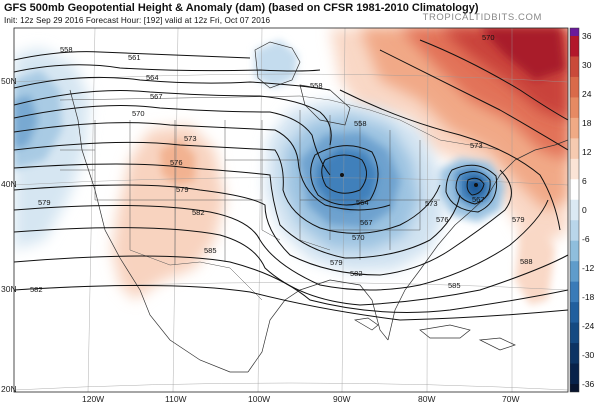  I want to click on lon-label: 70W, so click(511, 399).